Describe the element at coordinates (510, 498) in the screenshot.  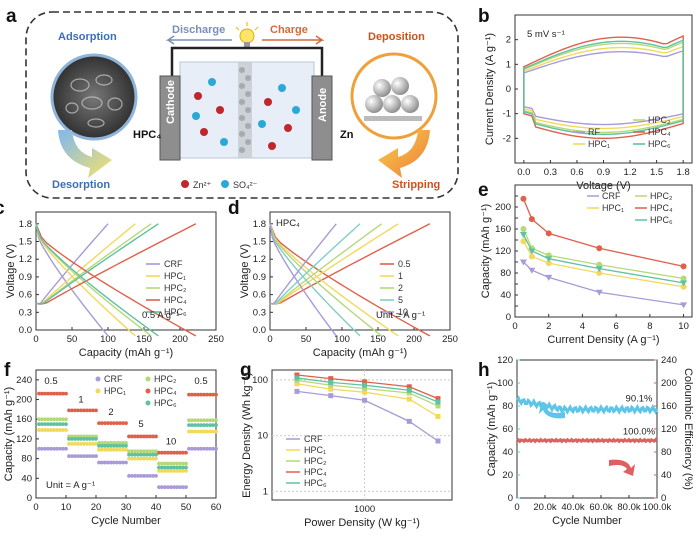
I see `y-tick-label-left: 0` at that location.